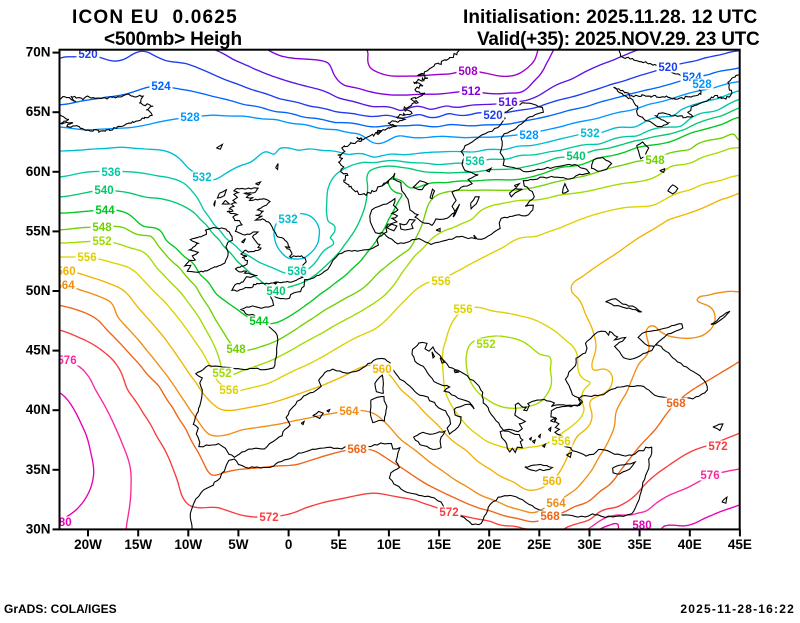 This screenshot has height=623, width=800. I want to click on svg-text: 516, so click(507, 103).